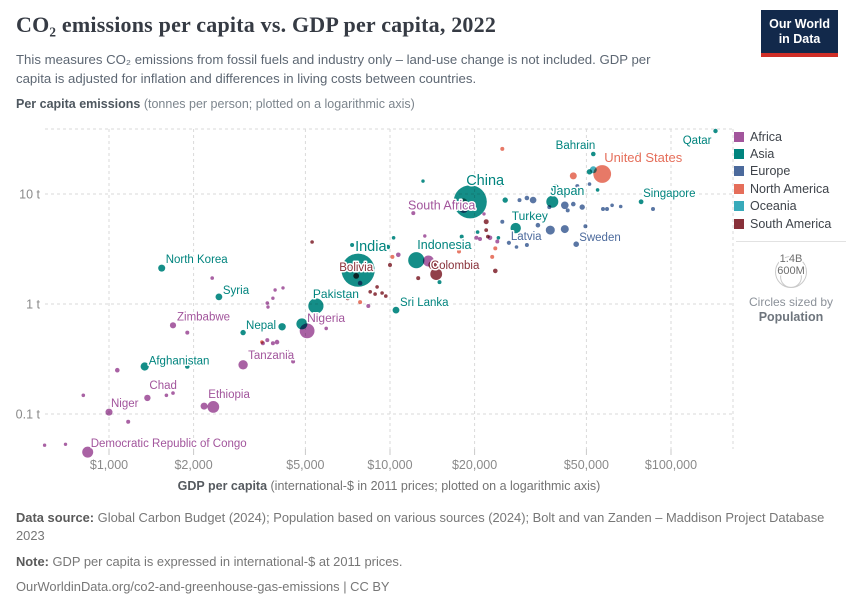 Image resolution: width=850 pixels, height=604 pixels. Describe the element at coordinates (791, 206) in the screenshot. I see `legend-item-oceania: Oceania` at that location.